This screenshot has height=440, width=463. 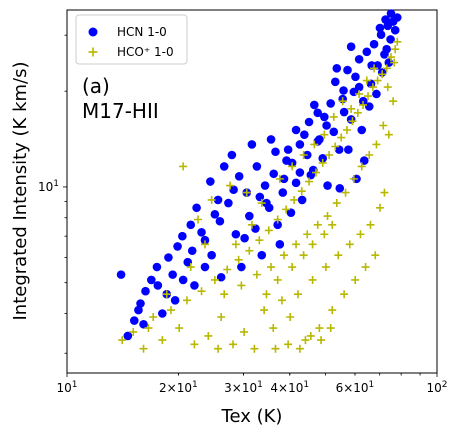 What do you see at coordinates (96, 86) in the screenshot?
I see `panel-label: (a)` at bounding box center [96, 86].